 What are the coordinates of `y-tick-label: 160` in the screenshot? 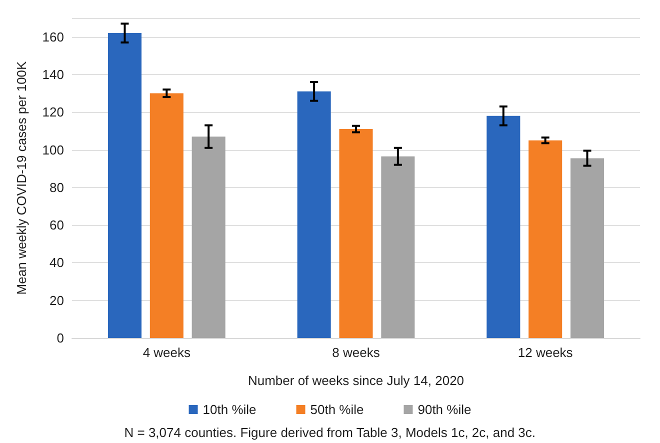 It's located at (53, 36).